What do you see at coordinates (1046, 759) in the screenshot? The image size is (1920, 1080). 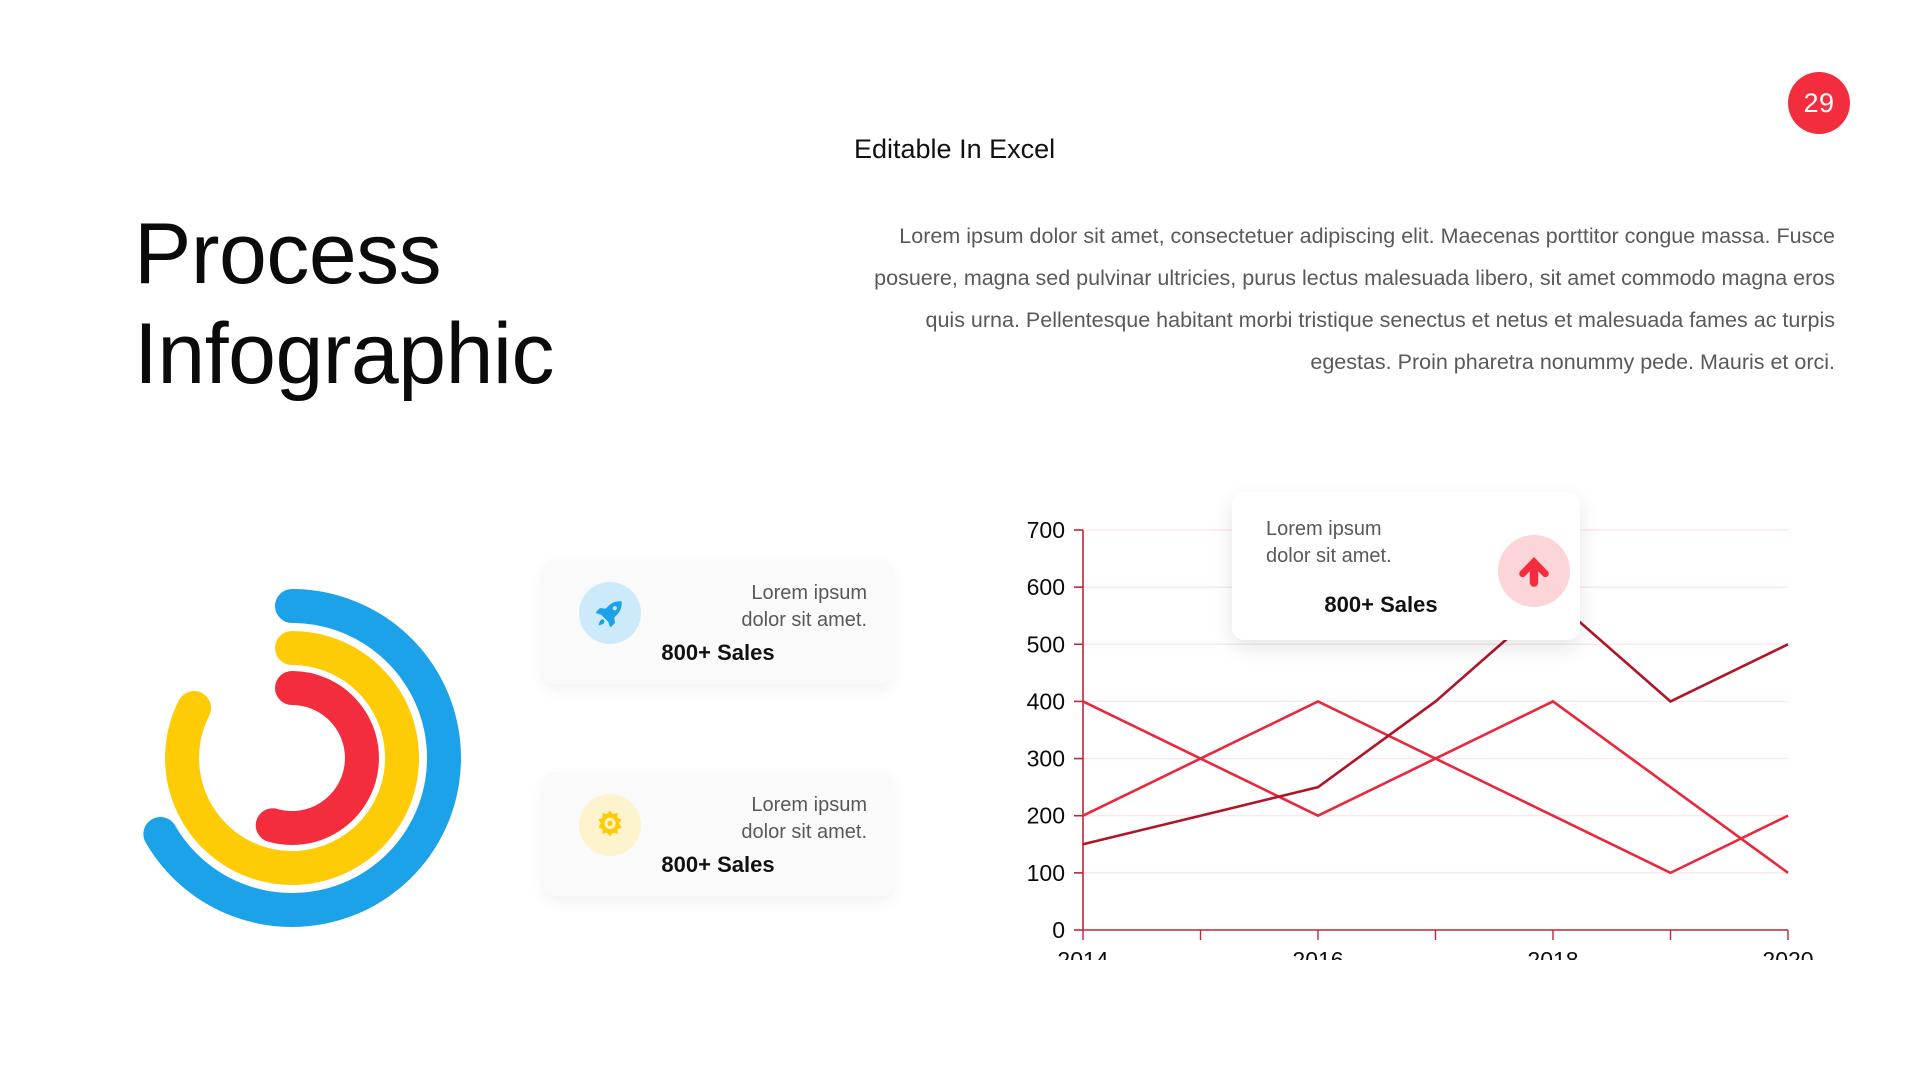 I see `svg-text: 300` at bounding box center [1046, 759].